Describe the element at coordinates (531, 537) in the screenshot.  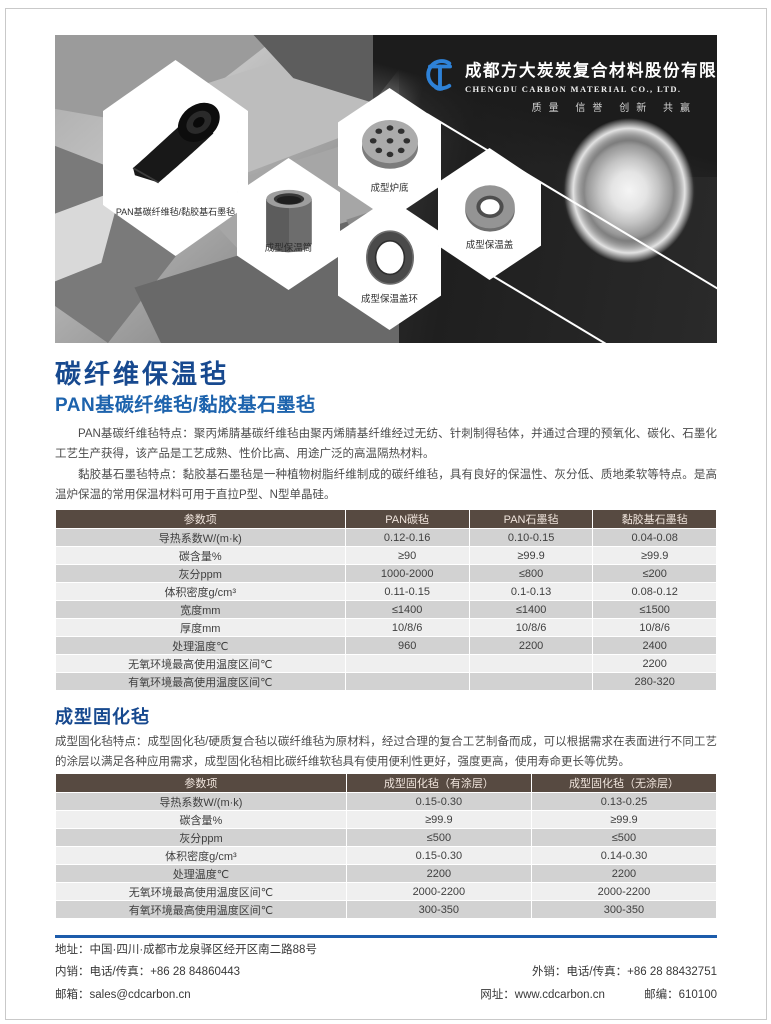
I see `value-cell: 0.10-0.15` at that location.